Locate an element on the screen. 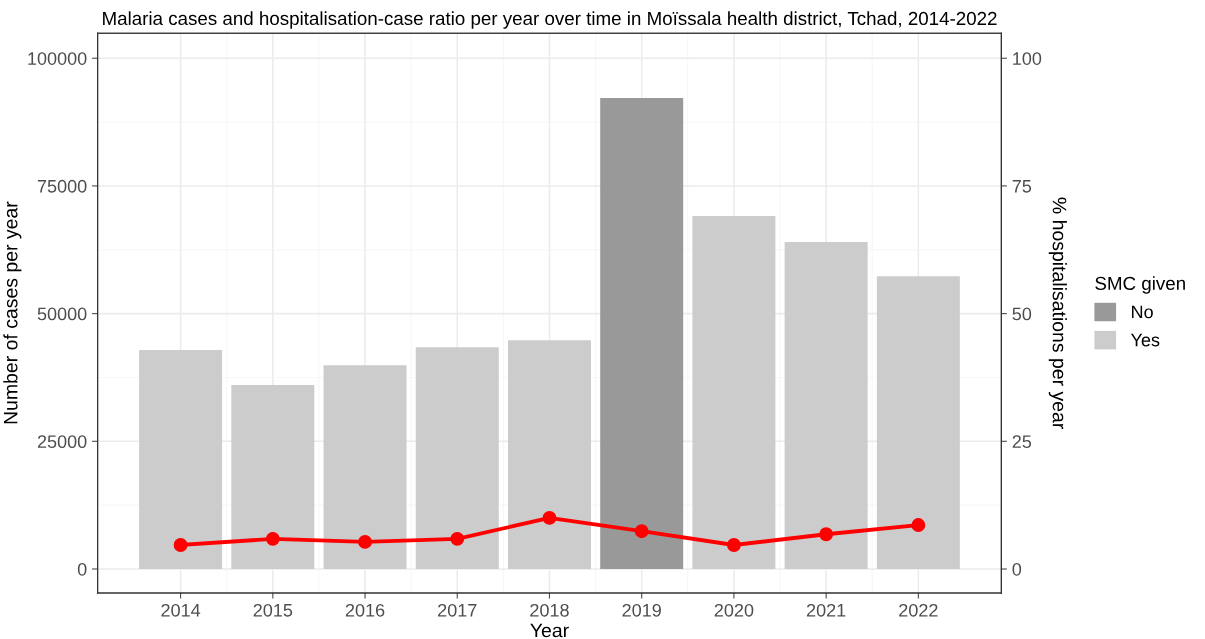 This screenshot has width=1205, height=639. y-tick-label: 25000 is located at coordinates (62, 442).